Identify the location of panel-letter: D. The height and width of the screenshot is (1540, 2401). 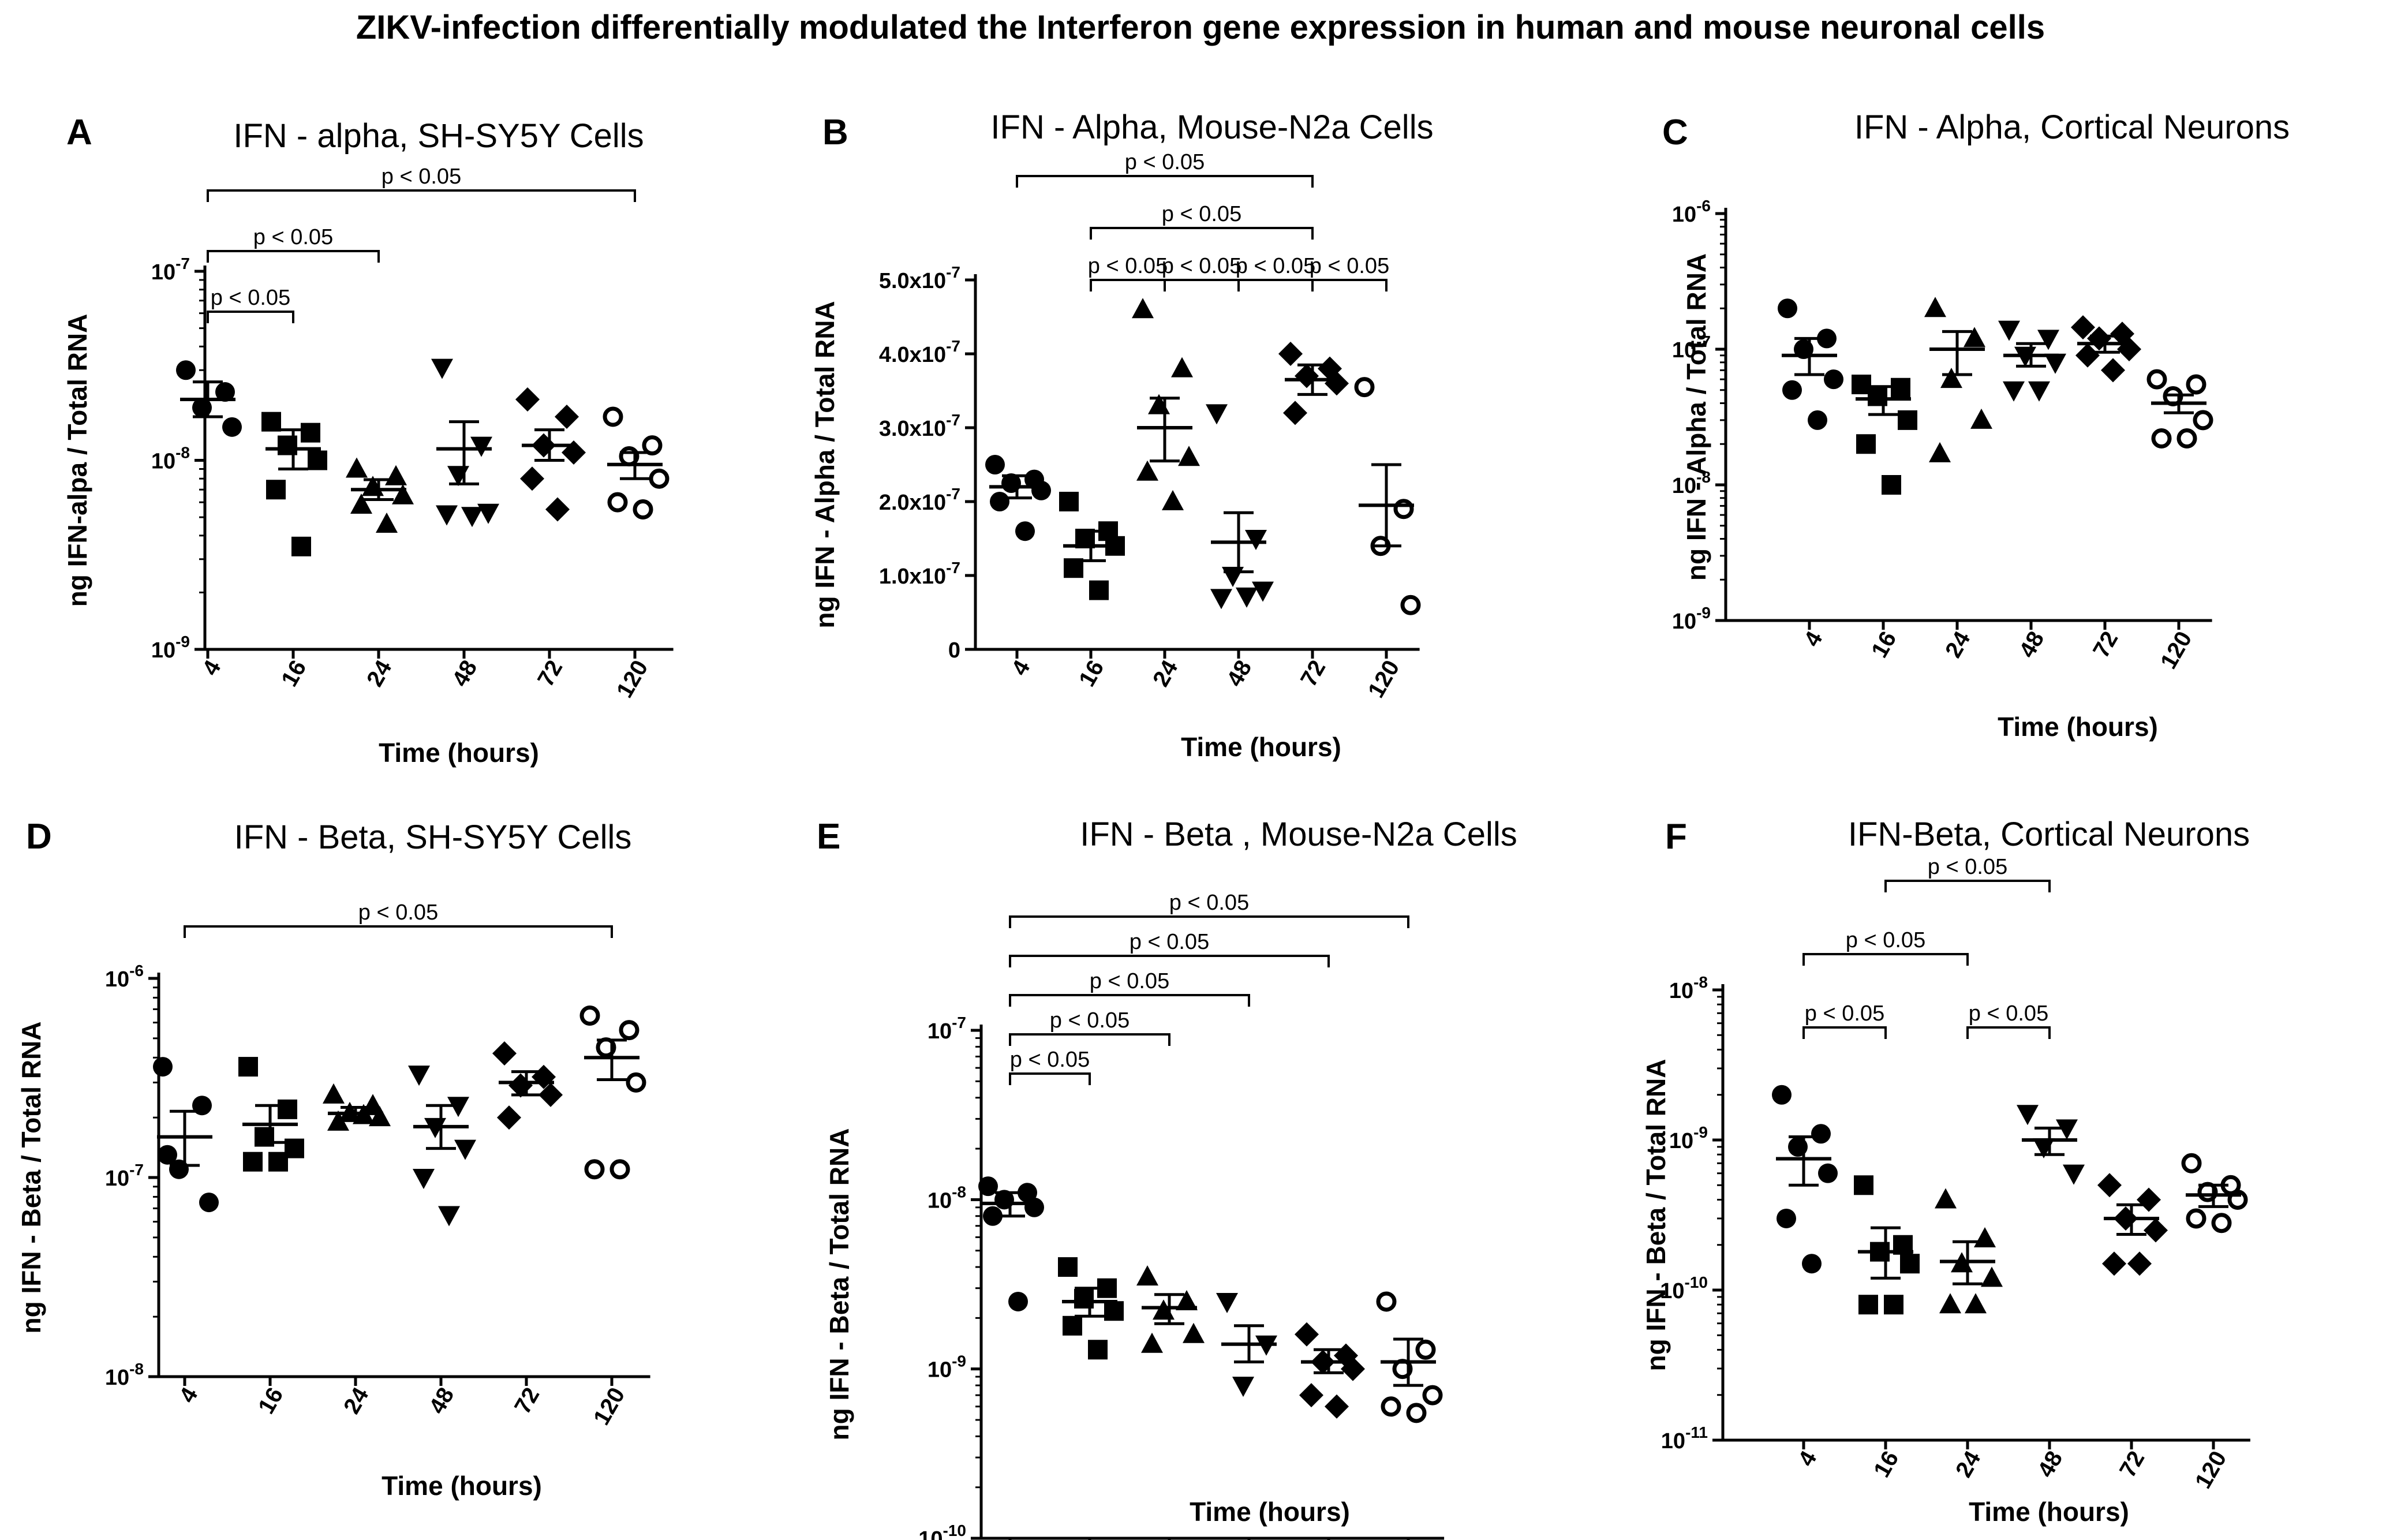
(39, 837).